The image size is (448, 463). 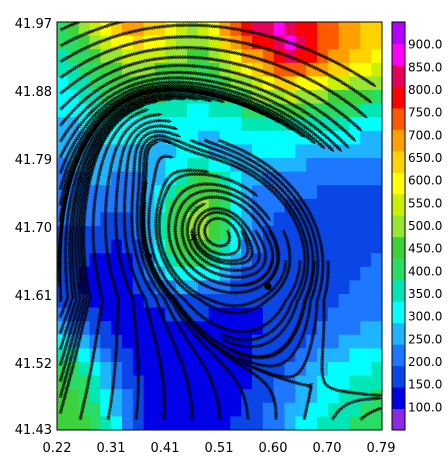 I want to click on colorbar-label: 250.0, so click(x=425, y=339).